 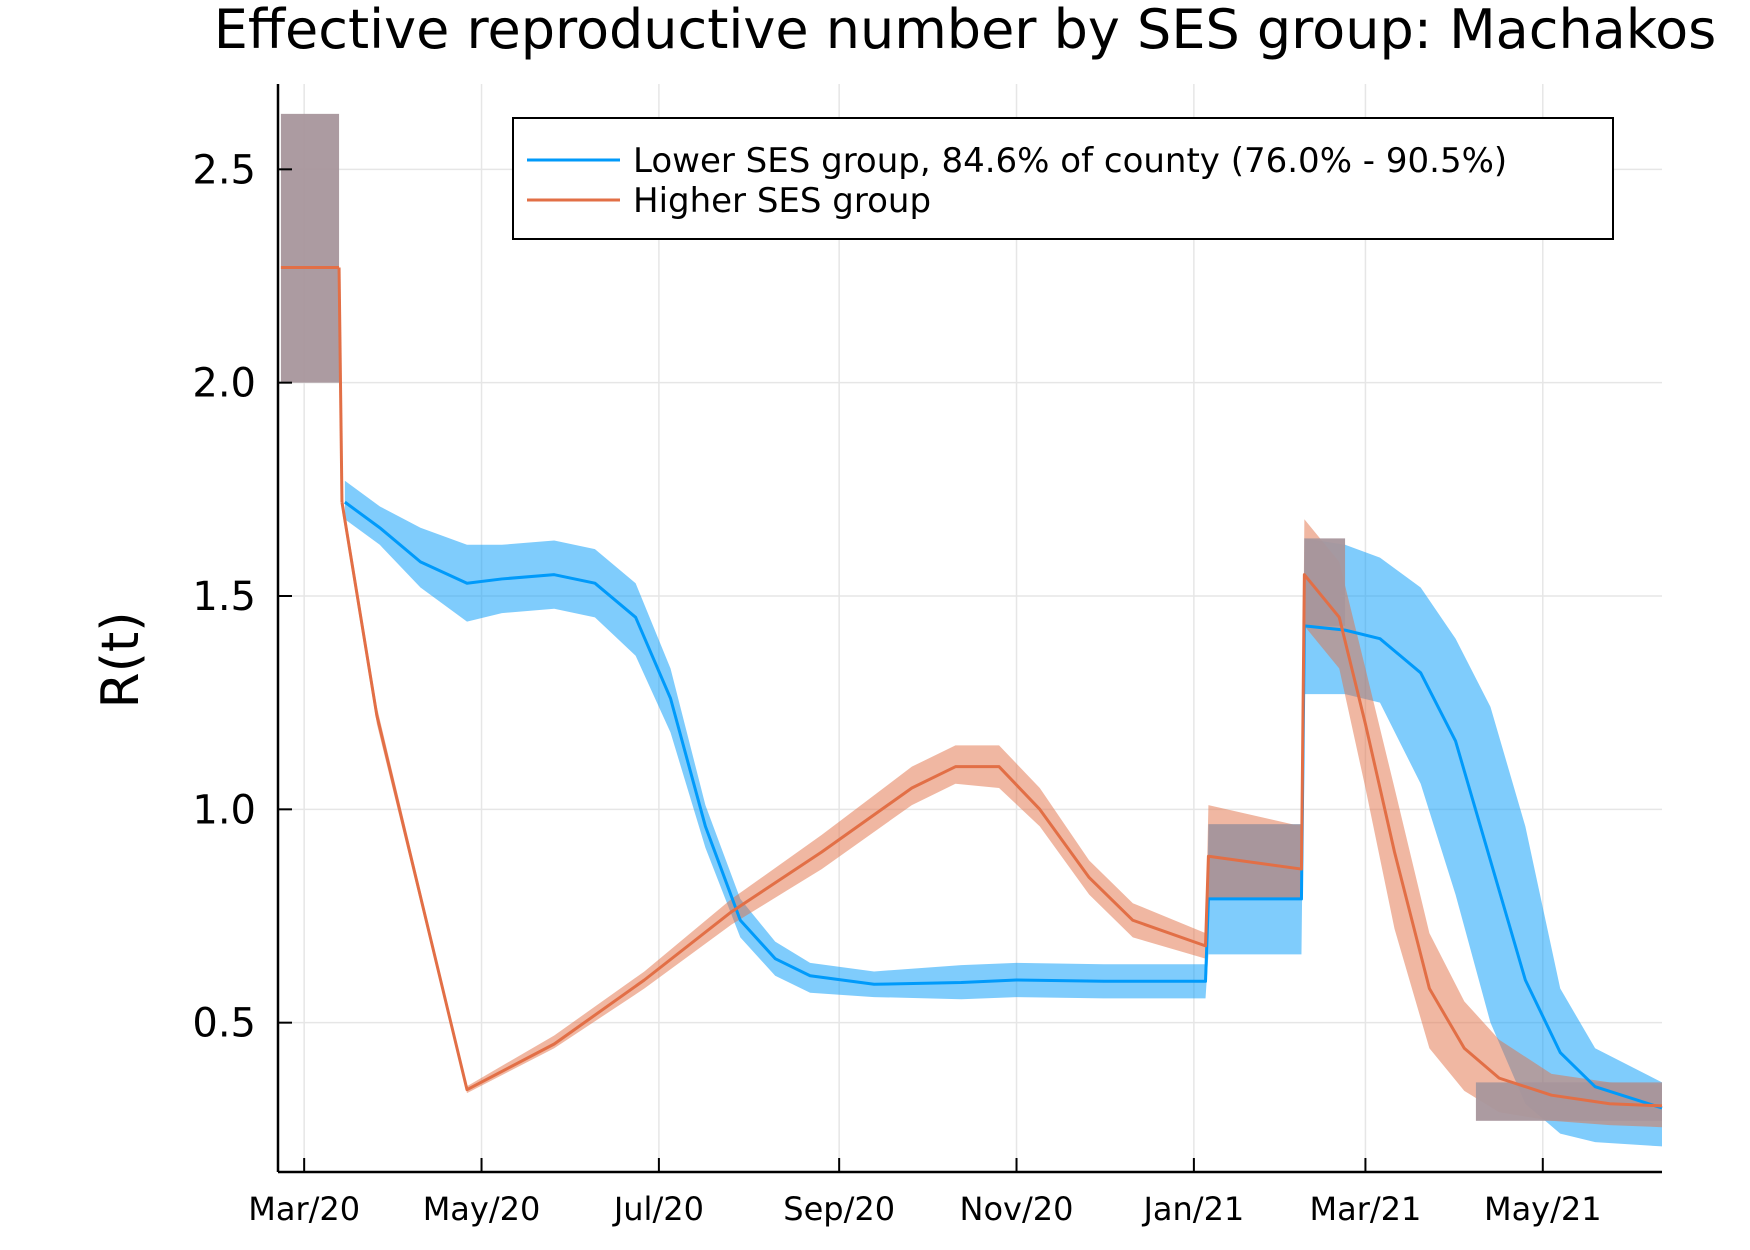 What do you see at coordinates (224, 384) in the screenshot?
I see `y-tick-label: 2.0` at bounding box center [224, 384].